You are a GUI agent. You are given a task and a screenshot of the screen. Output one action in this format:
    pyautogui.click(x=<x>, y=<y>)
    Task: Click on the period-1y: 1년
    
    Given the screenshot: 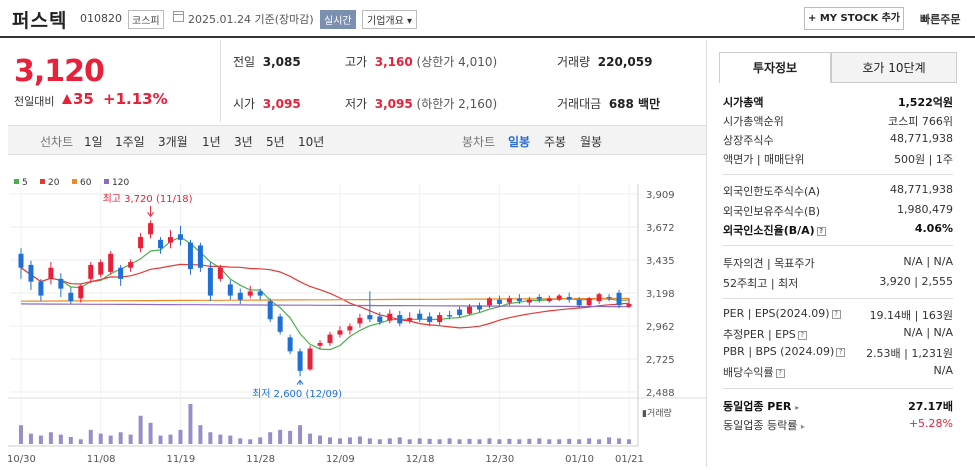 What is the action you would take?
    pyautogui.click(x=211, y=142)
    